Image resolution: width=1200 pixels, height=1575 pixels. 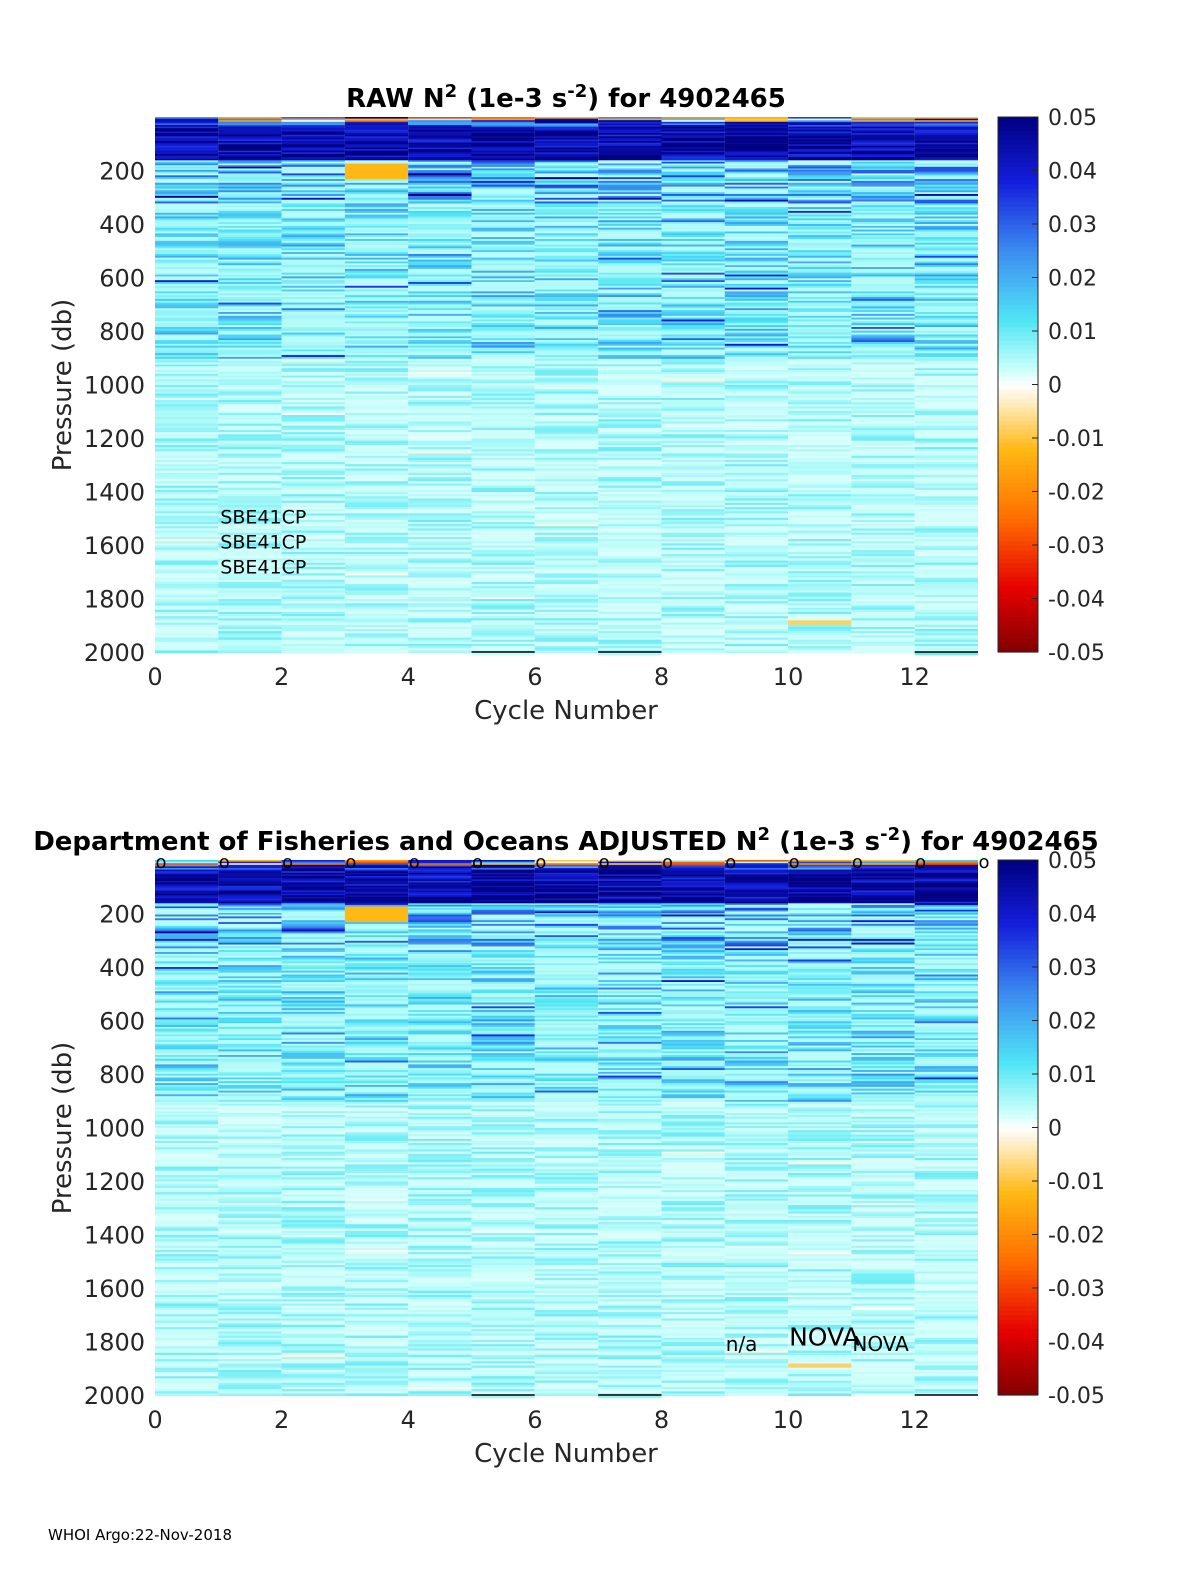 I want to click on colorbar-tick-label: 0.03, so click(x=1072, y=225).